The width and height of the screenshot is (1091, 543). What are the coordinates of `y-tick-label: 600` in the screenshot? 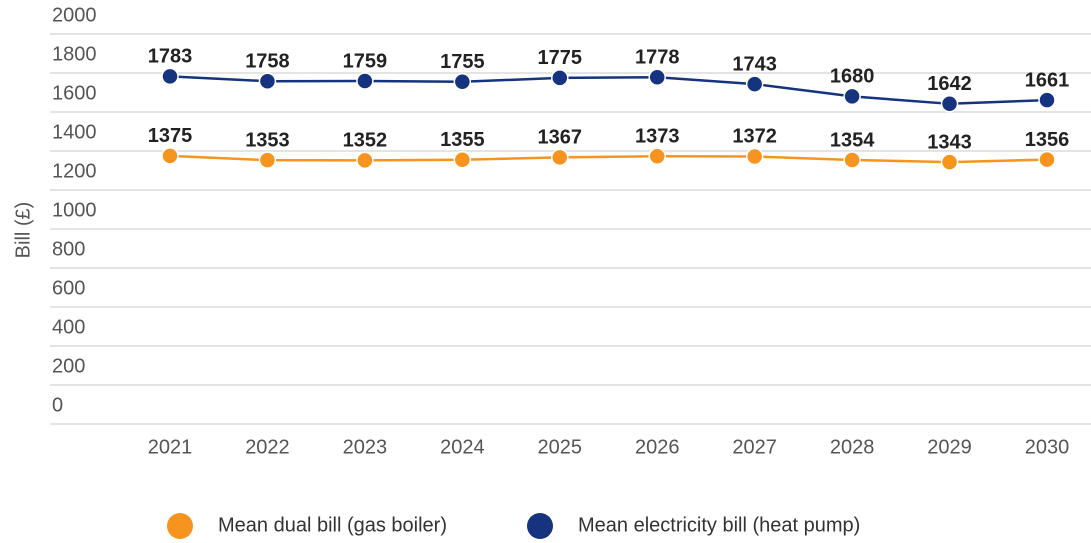 It's located at (68, 288).